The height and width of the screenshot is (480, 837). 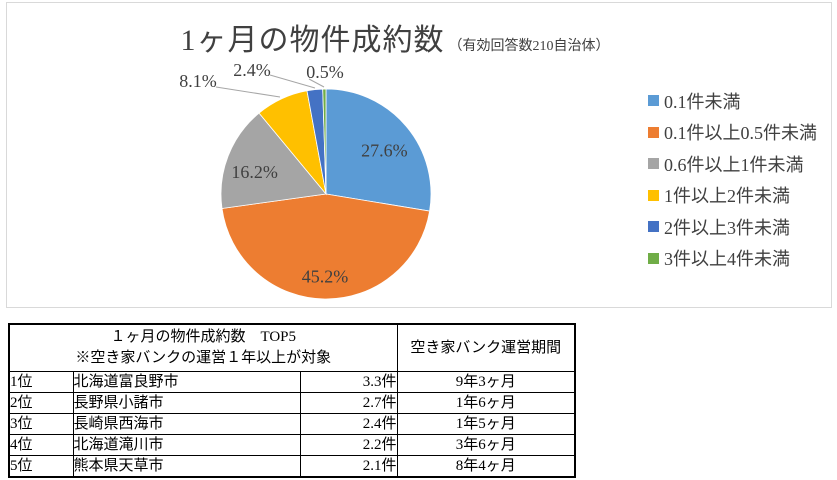 What do you see at coordinates (186, 403) in the screenshot?
I see `municipality-cell: 長野県小諸市` at bounding box center [186, 403].